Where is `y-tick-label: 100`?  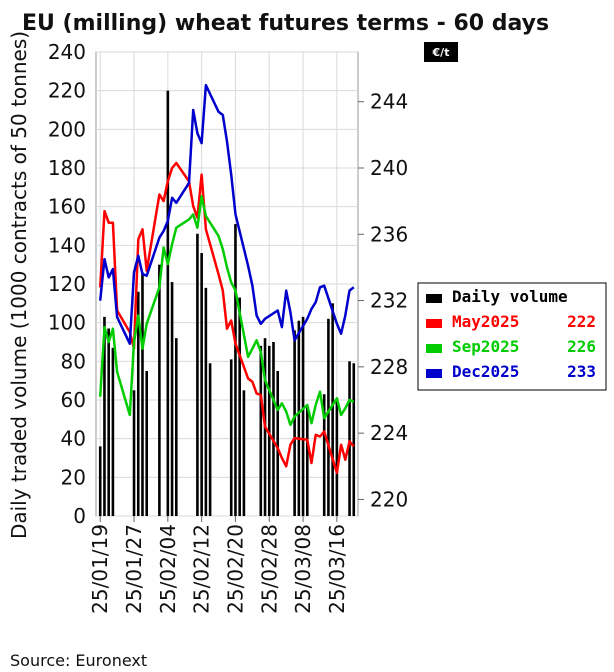 y-tick-label: 100 is located at coordinates (67, 323).